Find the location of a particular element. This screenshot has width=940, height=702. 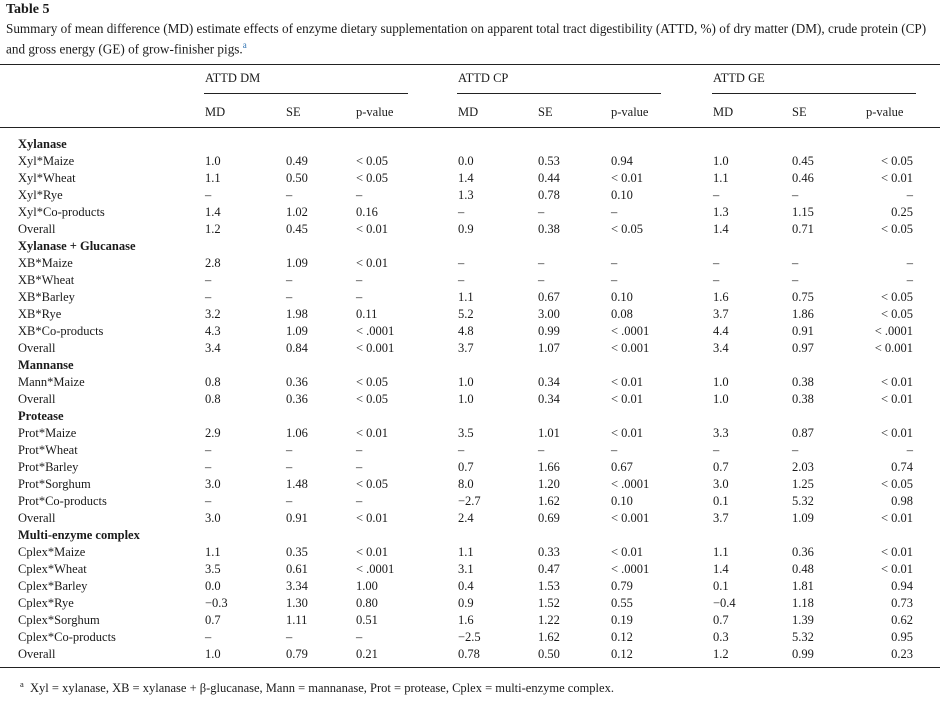

se-cp-cell: 1.62 is located at coordinates (549, 501).